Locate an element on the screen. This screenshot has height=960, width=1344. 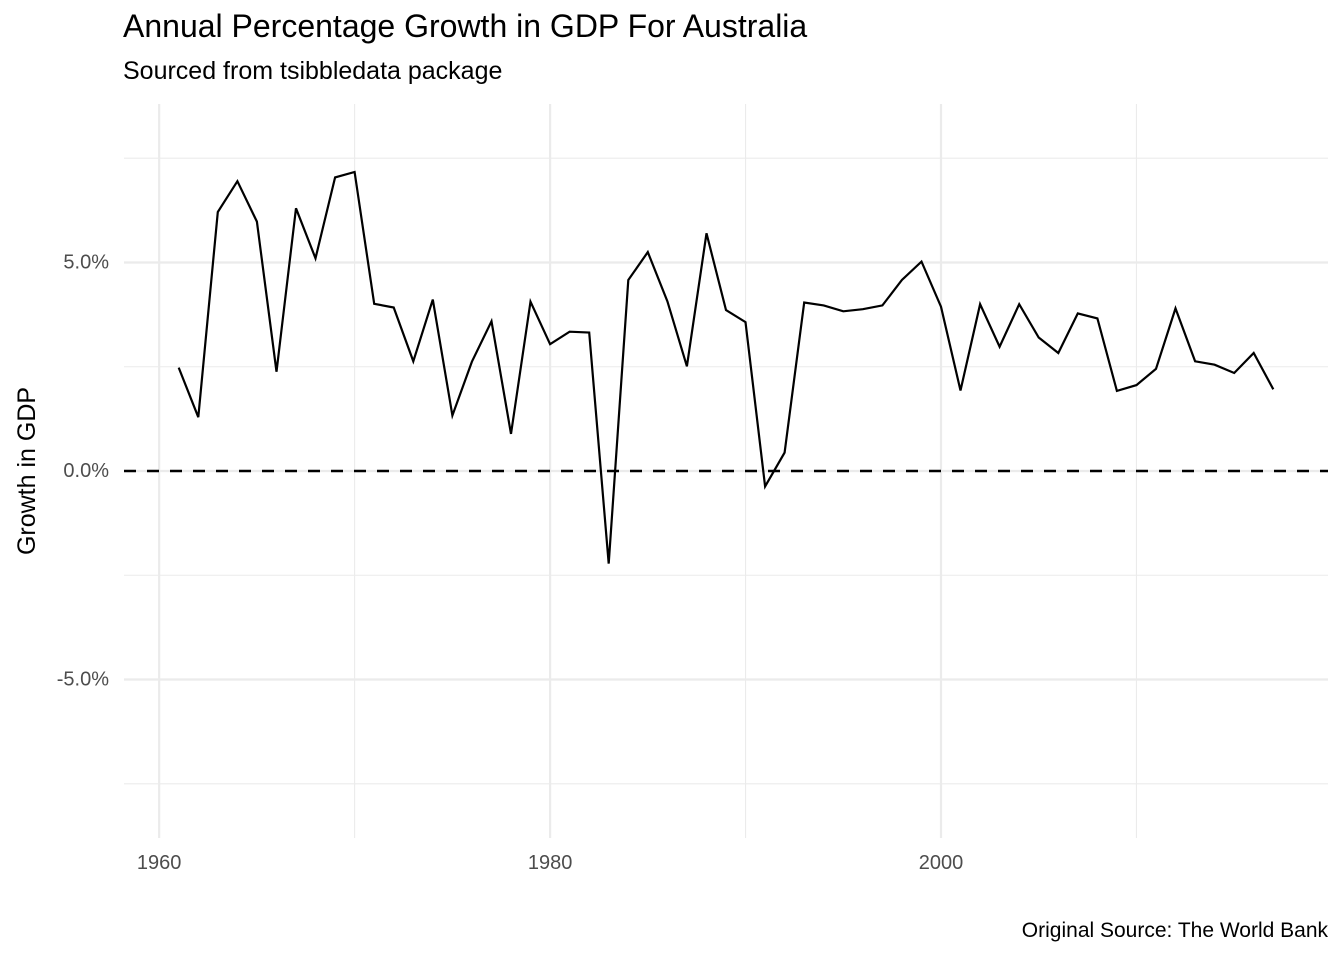
chart-subtitle: Sourced from tsibbledata package is located at coordinates (313, 71).